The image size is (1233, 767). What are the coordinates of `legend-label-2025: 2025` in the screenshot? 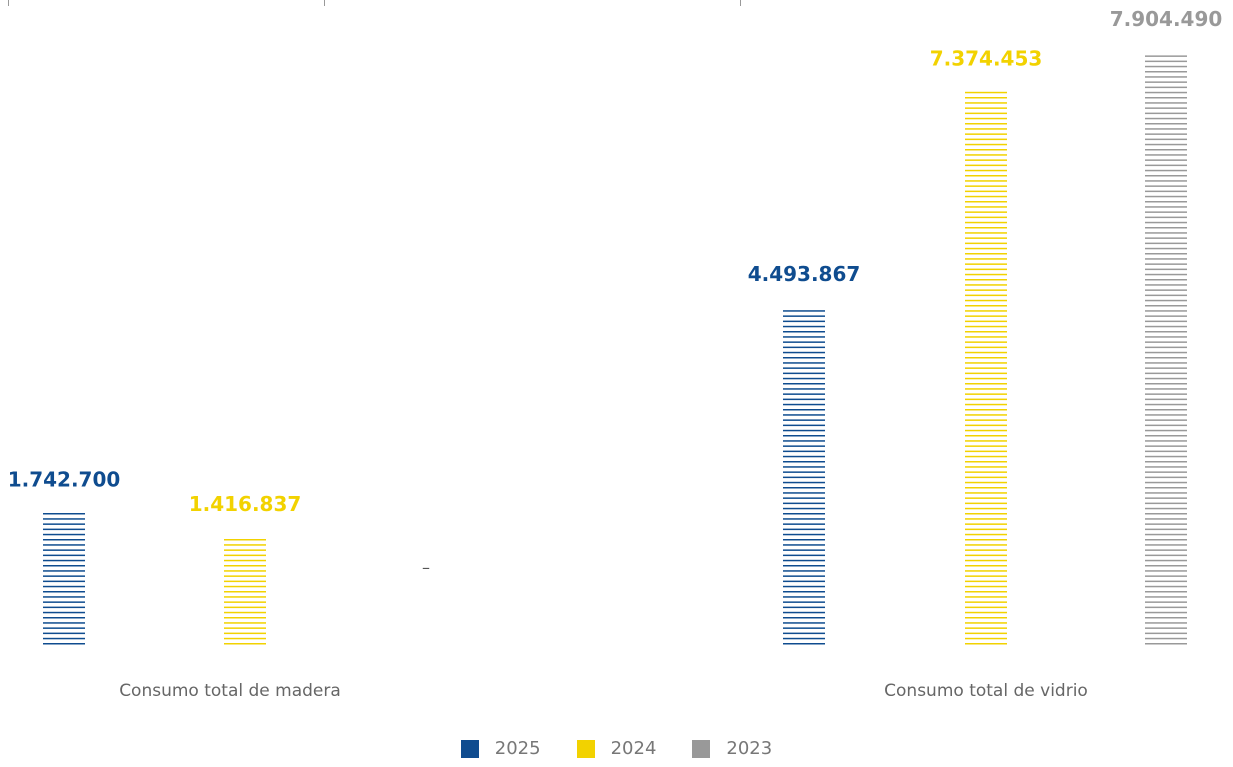 It's located at (517, 748).